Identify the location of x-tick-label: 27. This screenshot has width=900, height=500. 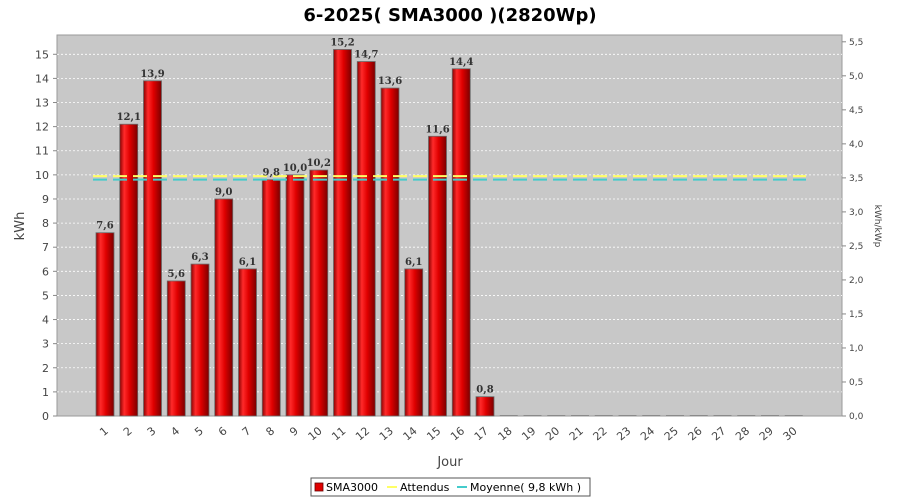
(718, 433).